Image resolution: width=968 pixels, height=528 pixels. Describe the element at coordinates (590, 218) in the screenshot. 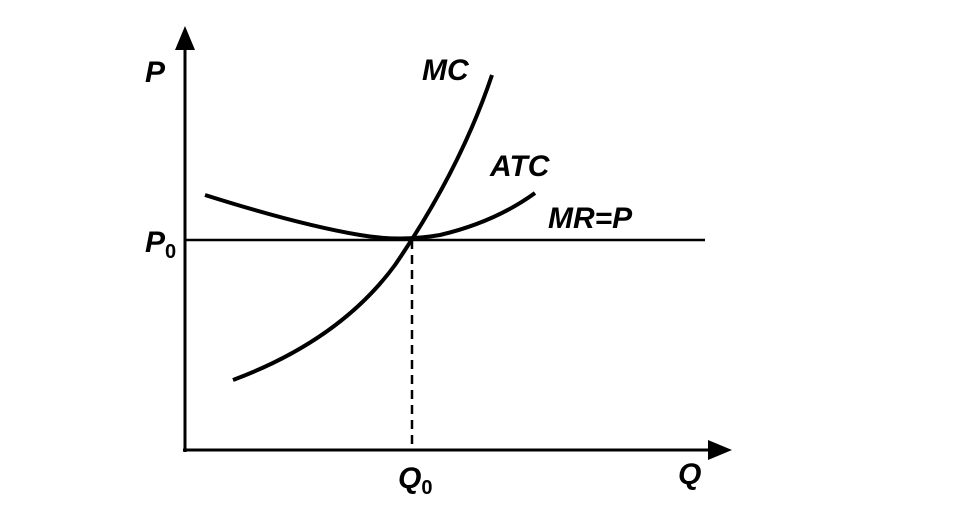

I see `mr-label: MR=P` at that location.